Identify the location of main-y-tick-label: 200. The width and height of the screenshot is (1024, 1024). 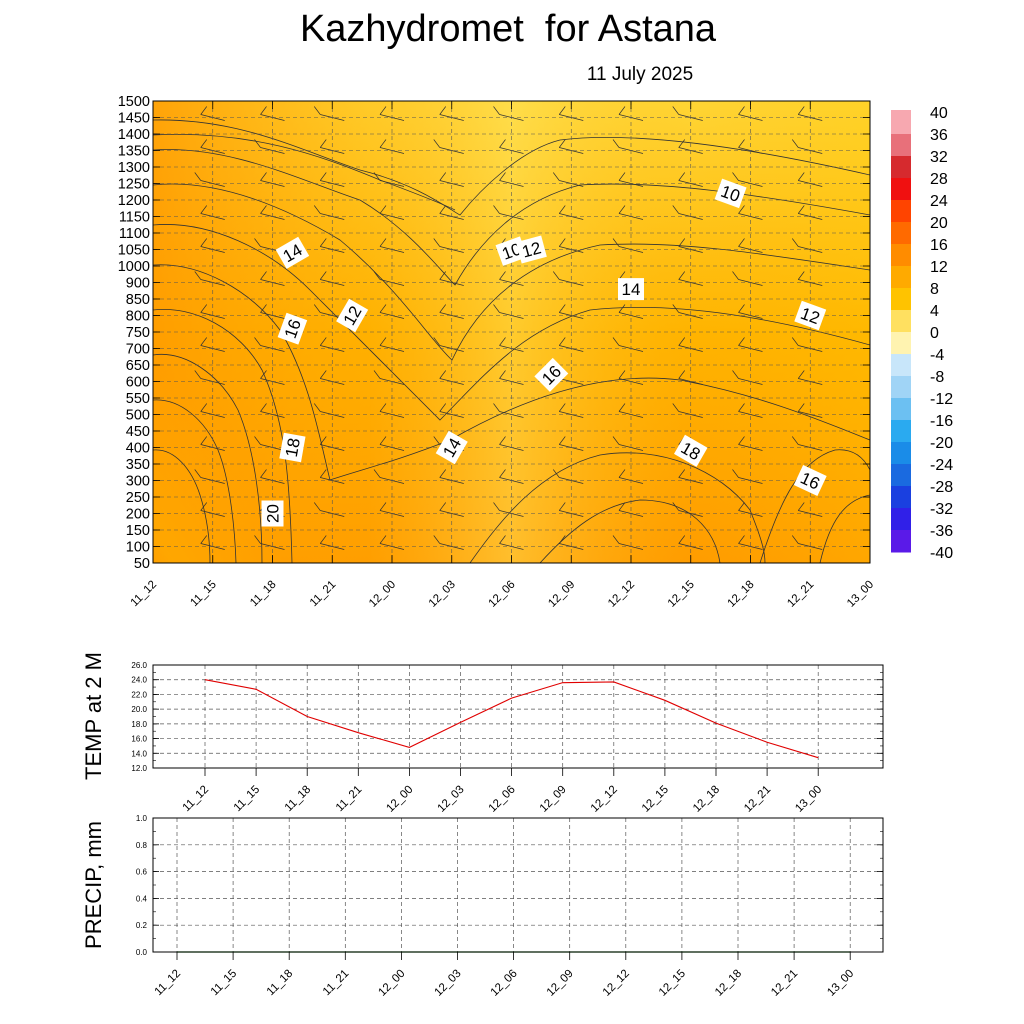
(138, 515).